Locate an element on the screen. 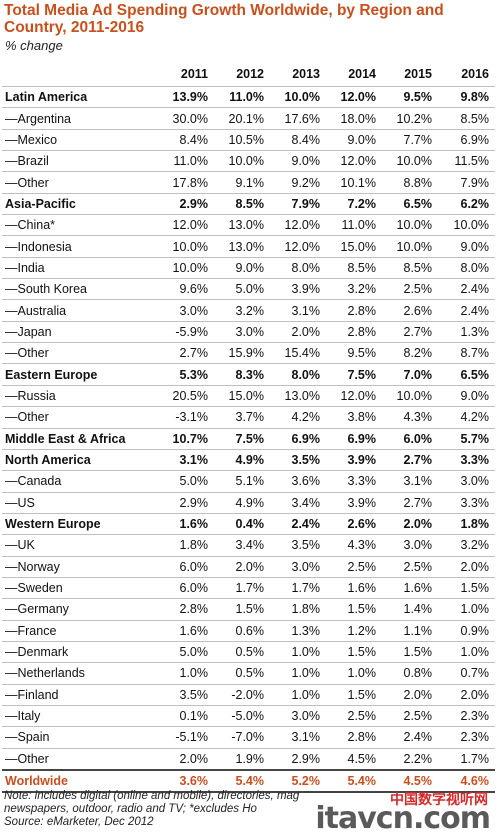 Image resolution: width=500 pixels, height=836 pixels. country-row: —UK 1.8% 3.4% 3.5% 4.3% 3.0% 3.2% is located at coordinates (248, 545).